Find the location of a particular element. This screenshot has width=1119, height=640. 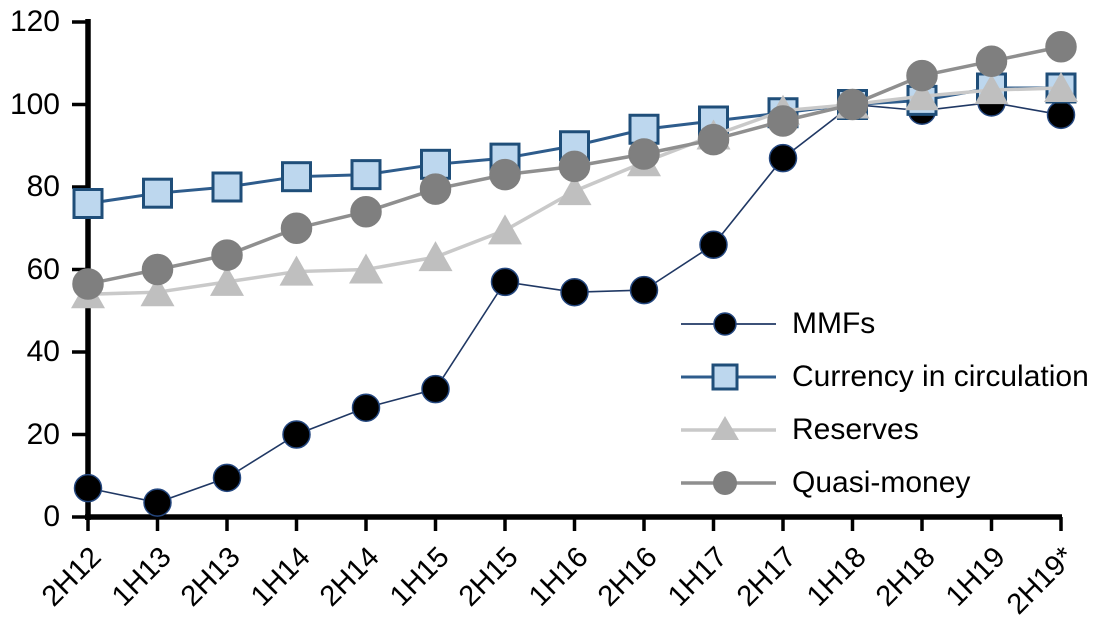

currency-marker-icon is located at coordinates (728, 376).